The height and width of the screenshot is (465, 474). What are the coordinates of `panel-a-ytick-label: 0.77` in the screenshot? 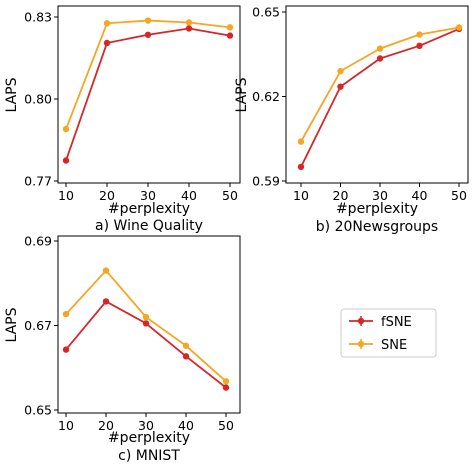 It's located at (38, 181).